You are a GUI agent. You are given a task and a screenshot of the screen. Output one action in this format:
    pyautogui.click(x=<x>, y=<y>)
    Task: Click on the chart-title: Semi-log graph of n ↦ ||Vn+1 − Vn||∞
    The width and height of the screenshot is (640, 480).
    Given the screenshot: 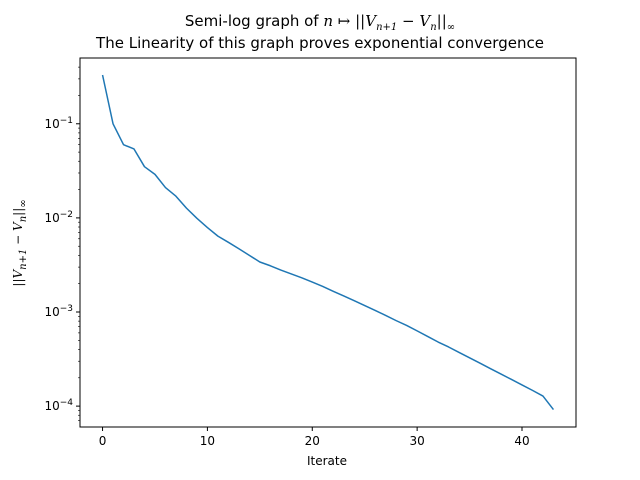 What is the action you would take?
    pyautogui.click(x=320, y=22)
    